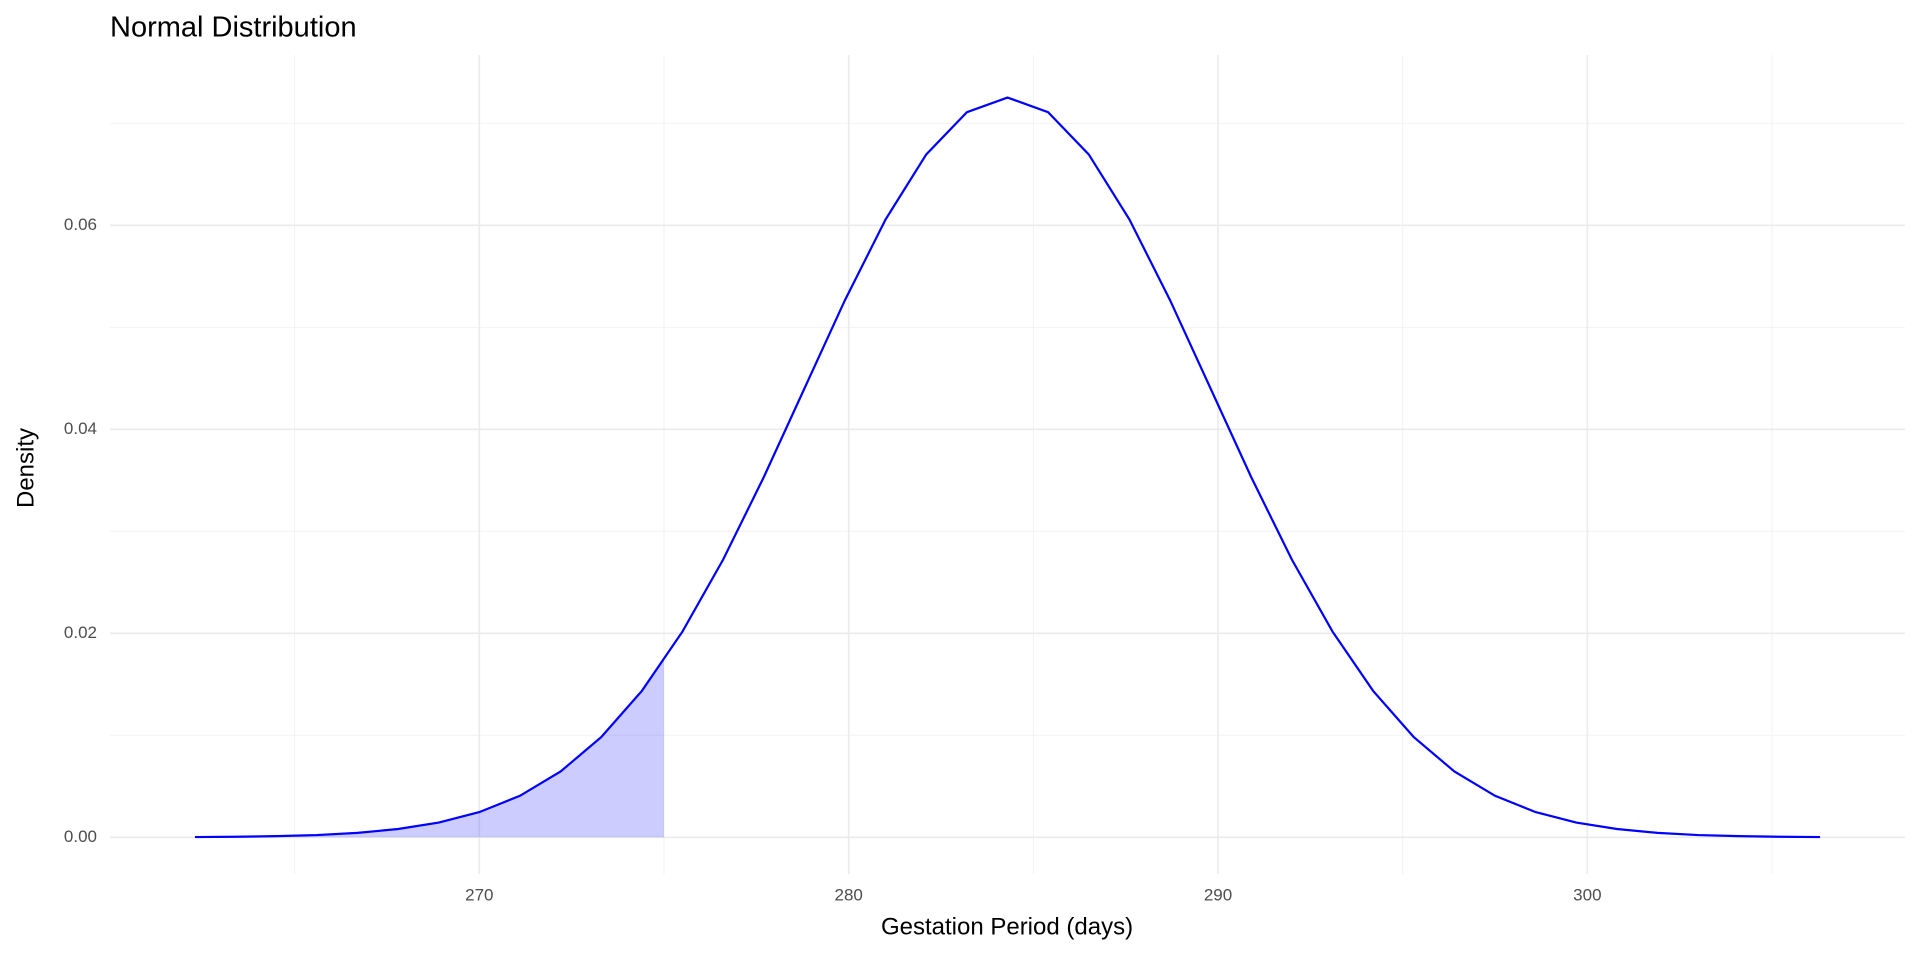  What do you see at coordinates (1218, 894) in the screenshot?
I see `x-tick-label: 290` at bounding box center [1218, 894].